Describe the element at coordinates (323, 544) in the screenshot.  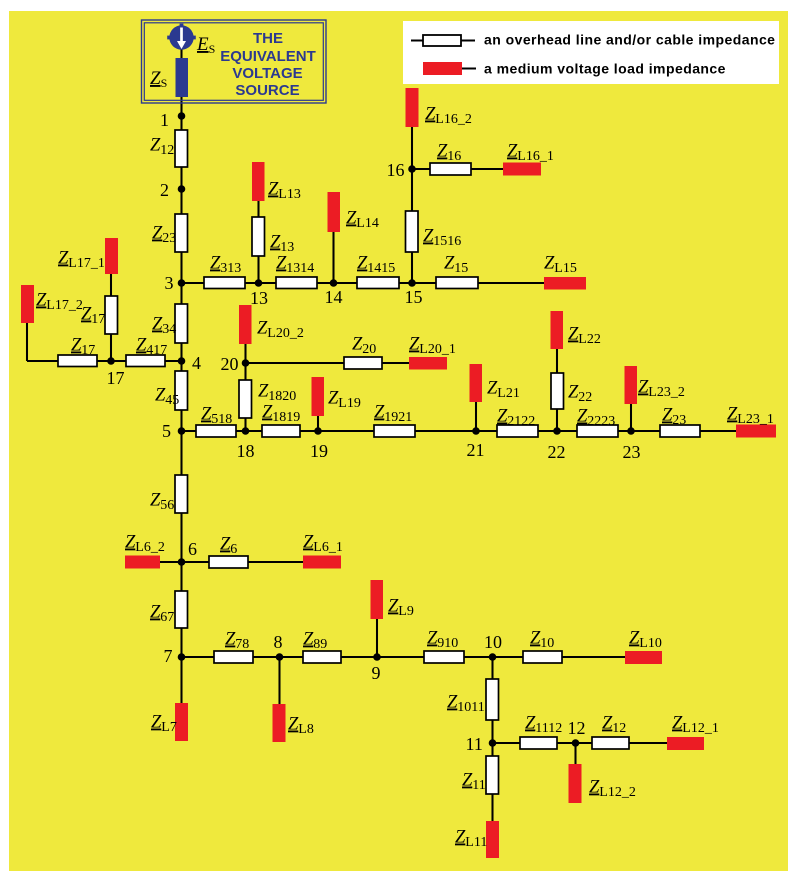
I see `svg-text: ZL6_1` at that location.